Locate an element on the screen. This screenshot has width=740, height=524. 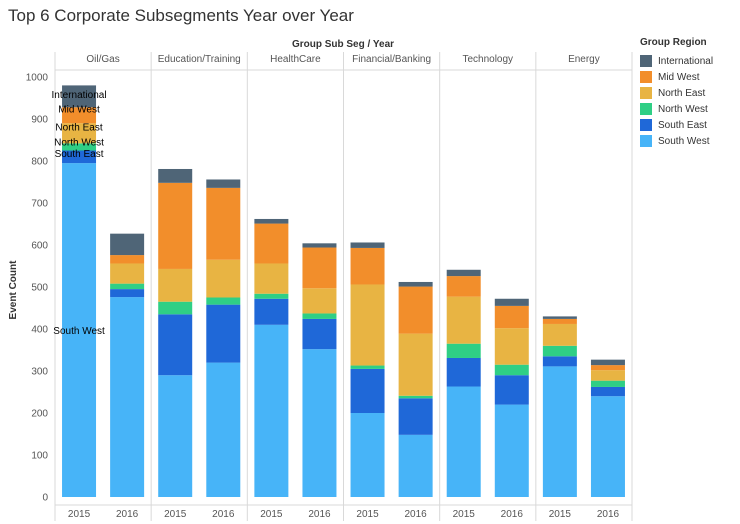
legend-label: Mid West is located at coordinates (679, 77).